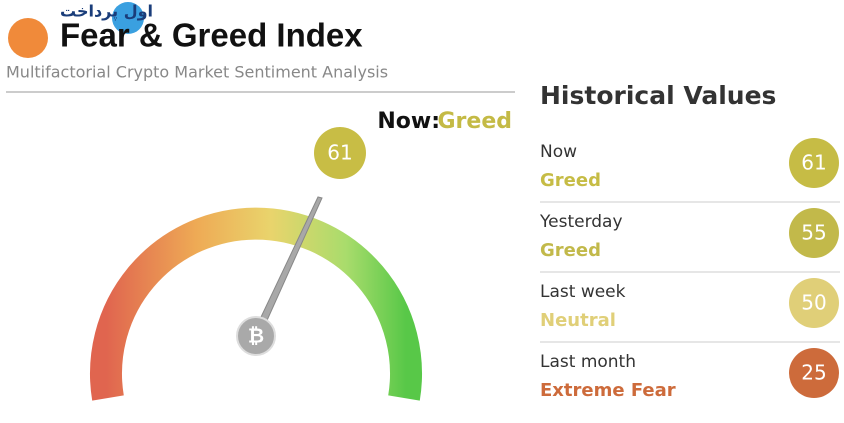  What do you see at coordinates (408, 121) in the screenshot?
I see `now-label: Now:` at bounding box center [408, 121].